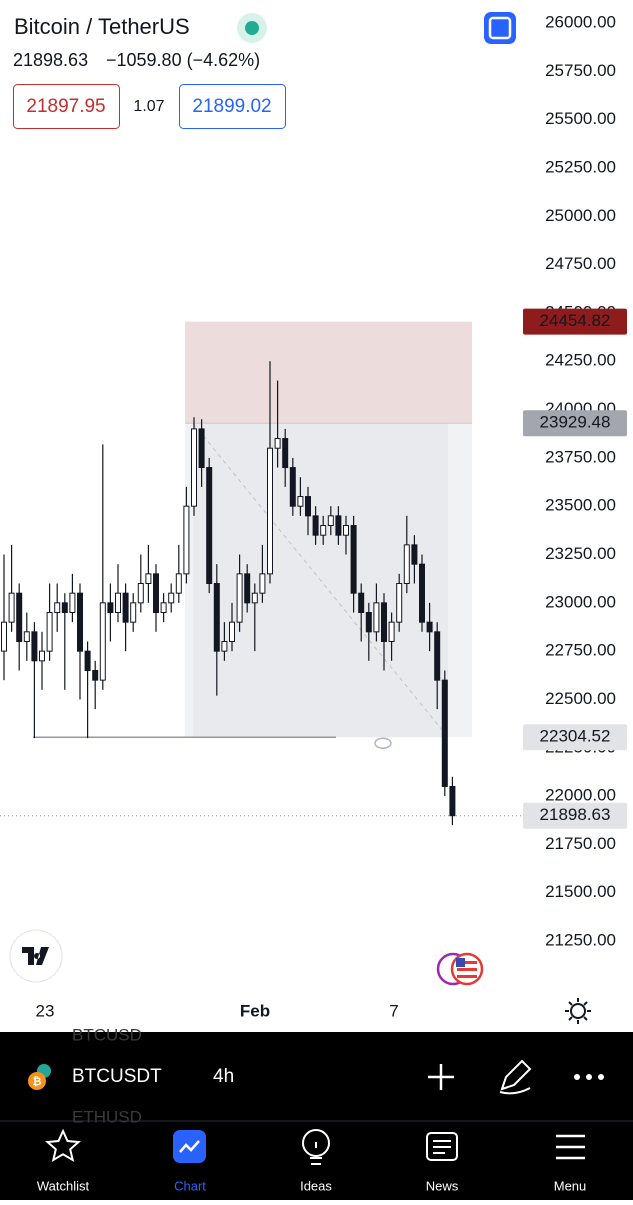  I want to click on y-tick-label: 24250.00, so click(580, 360).